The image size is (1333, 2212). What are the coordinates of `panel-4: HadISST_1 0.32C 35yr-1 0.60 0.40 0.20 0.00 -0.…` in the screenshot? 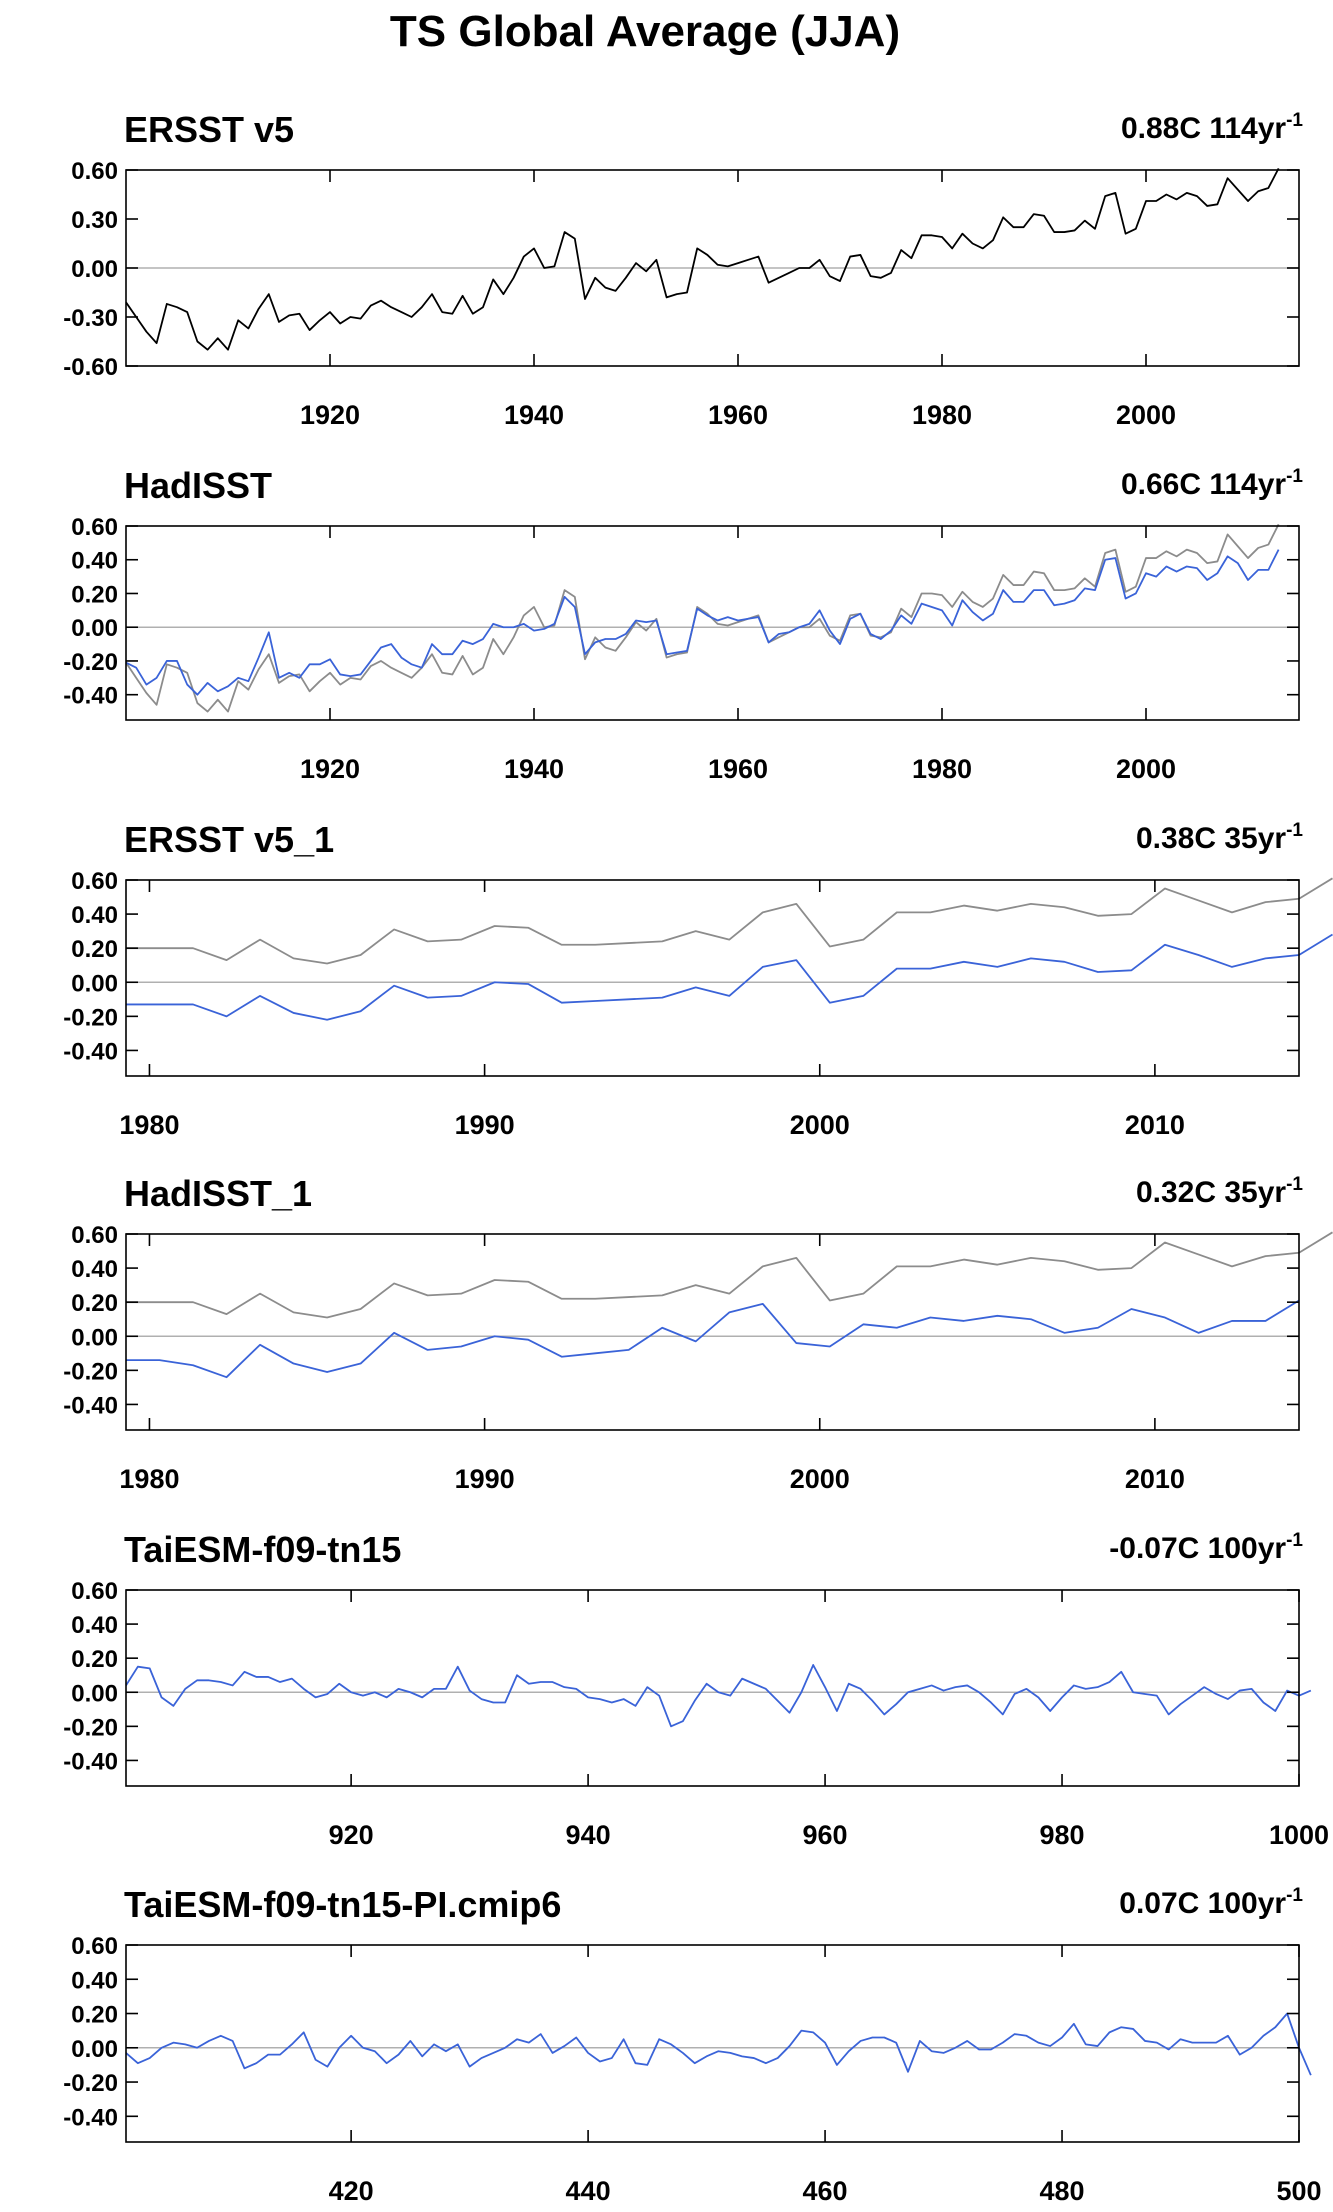 It's located at (698, 1333).